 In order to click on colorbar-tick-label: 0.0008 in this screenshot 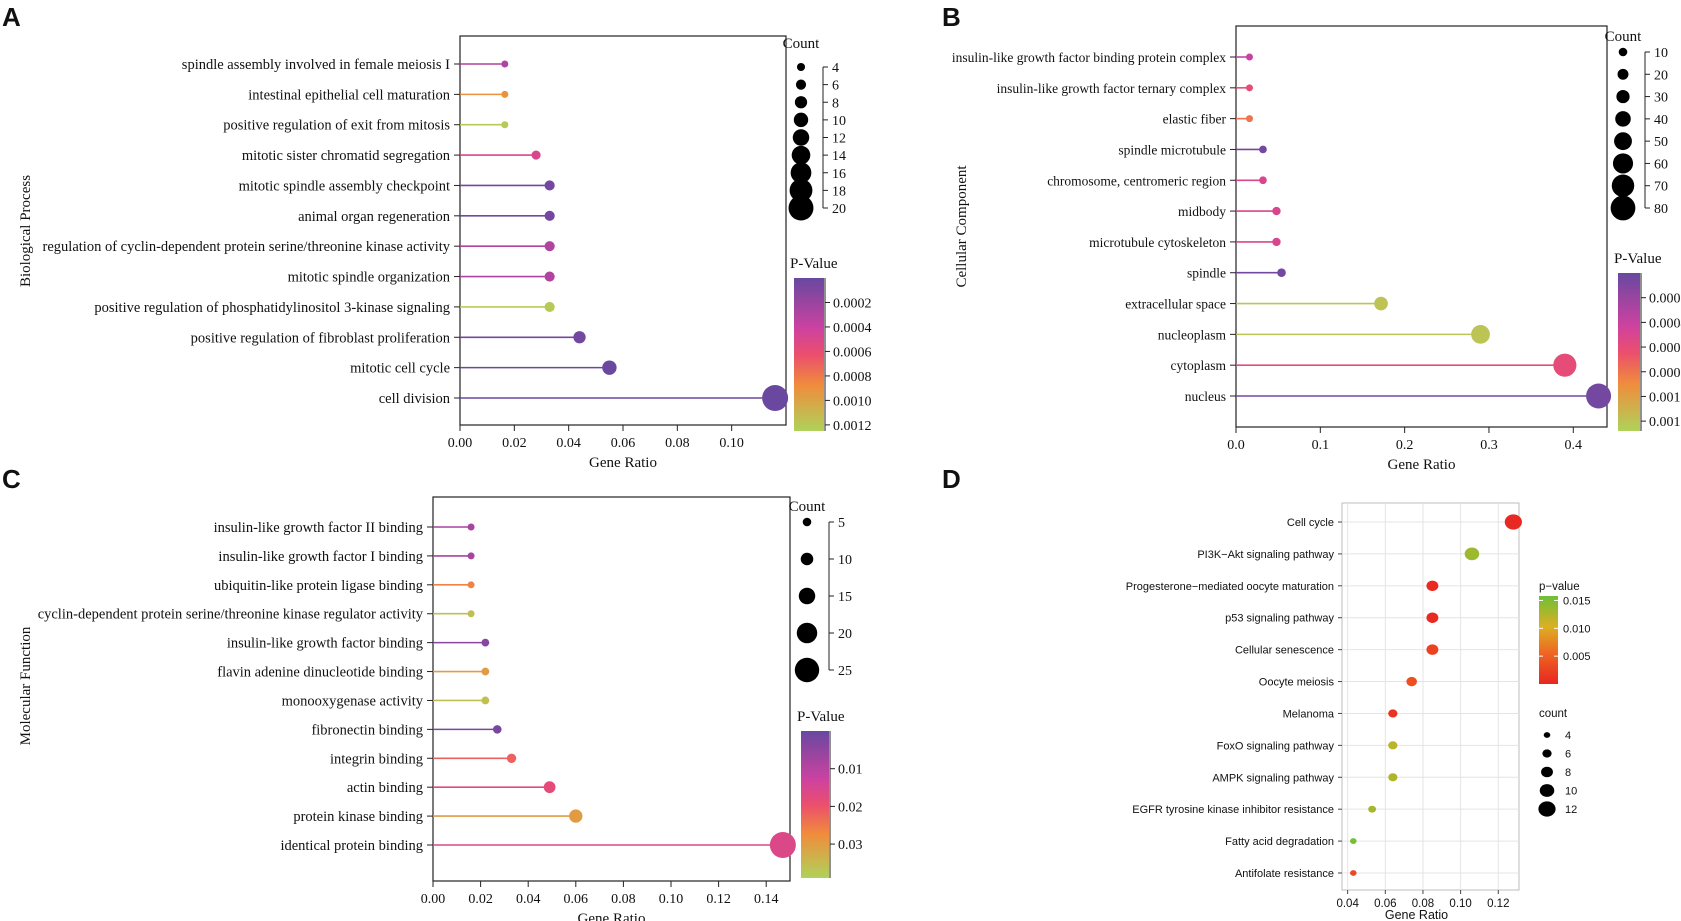, I will do `click(1665, 373)`.